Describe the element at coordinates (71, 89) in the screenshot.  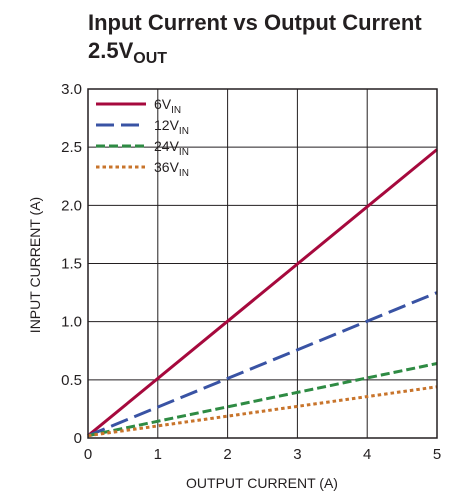
I see `y-tick-label-6: 3.0` at that location.